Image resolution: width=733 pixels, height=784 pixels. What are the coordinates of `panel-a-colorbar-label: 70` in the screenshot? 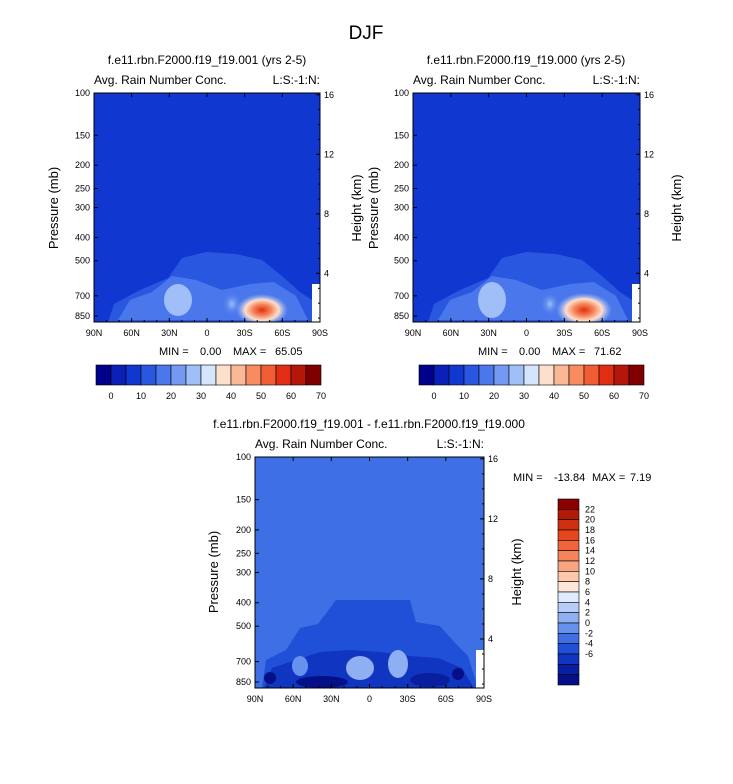 It's located at (321, 396).